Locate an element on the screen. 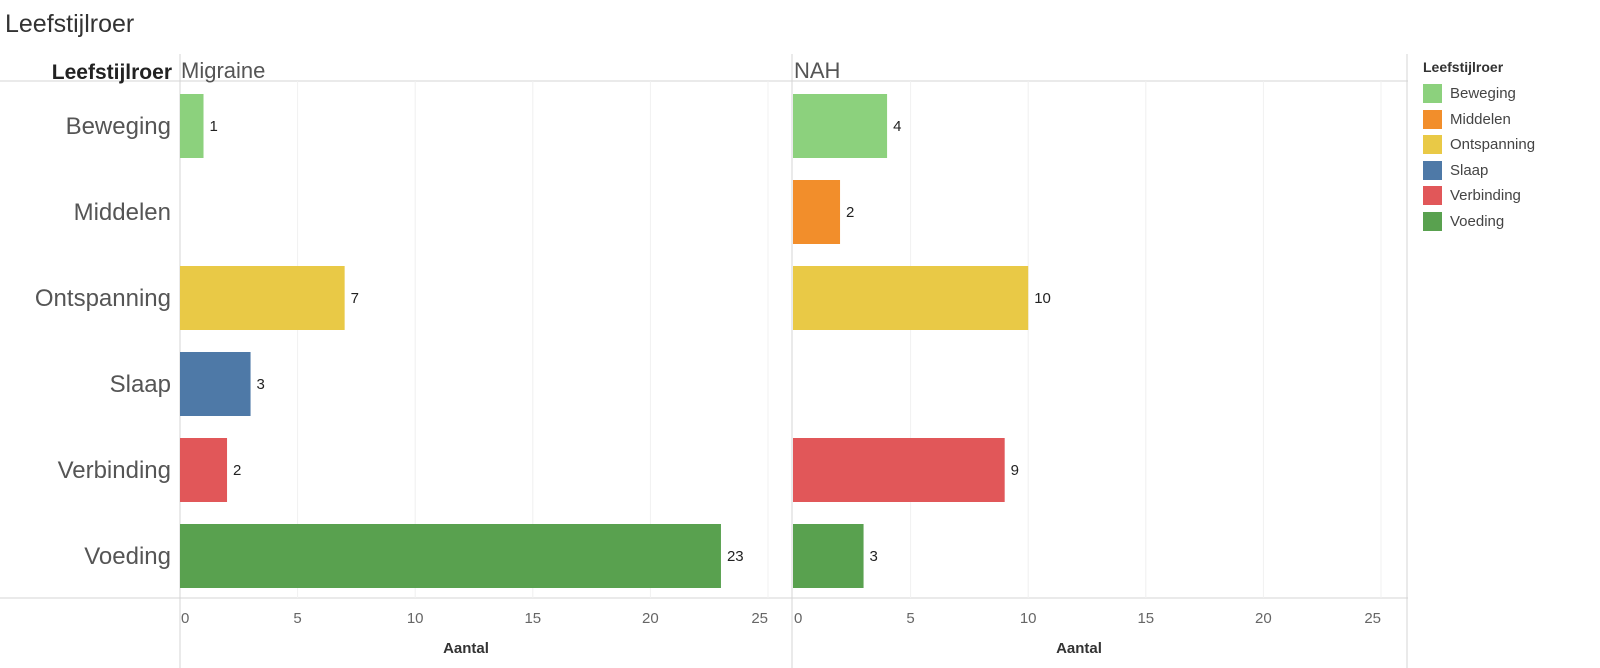 The width and height of the screenshot is (1600, 668). data-label: 9 is located at coordinates (1015, 470).